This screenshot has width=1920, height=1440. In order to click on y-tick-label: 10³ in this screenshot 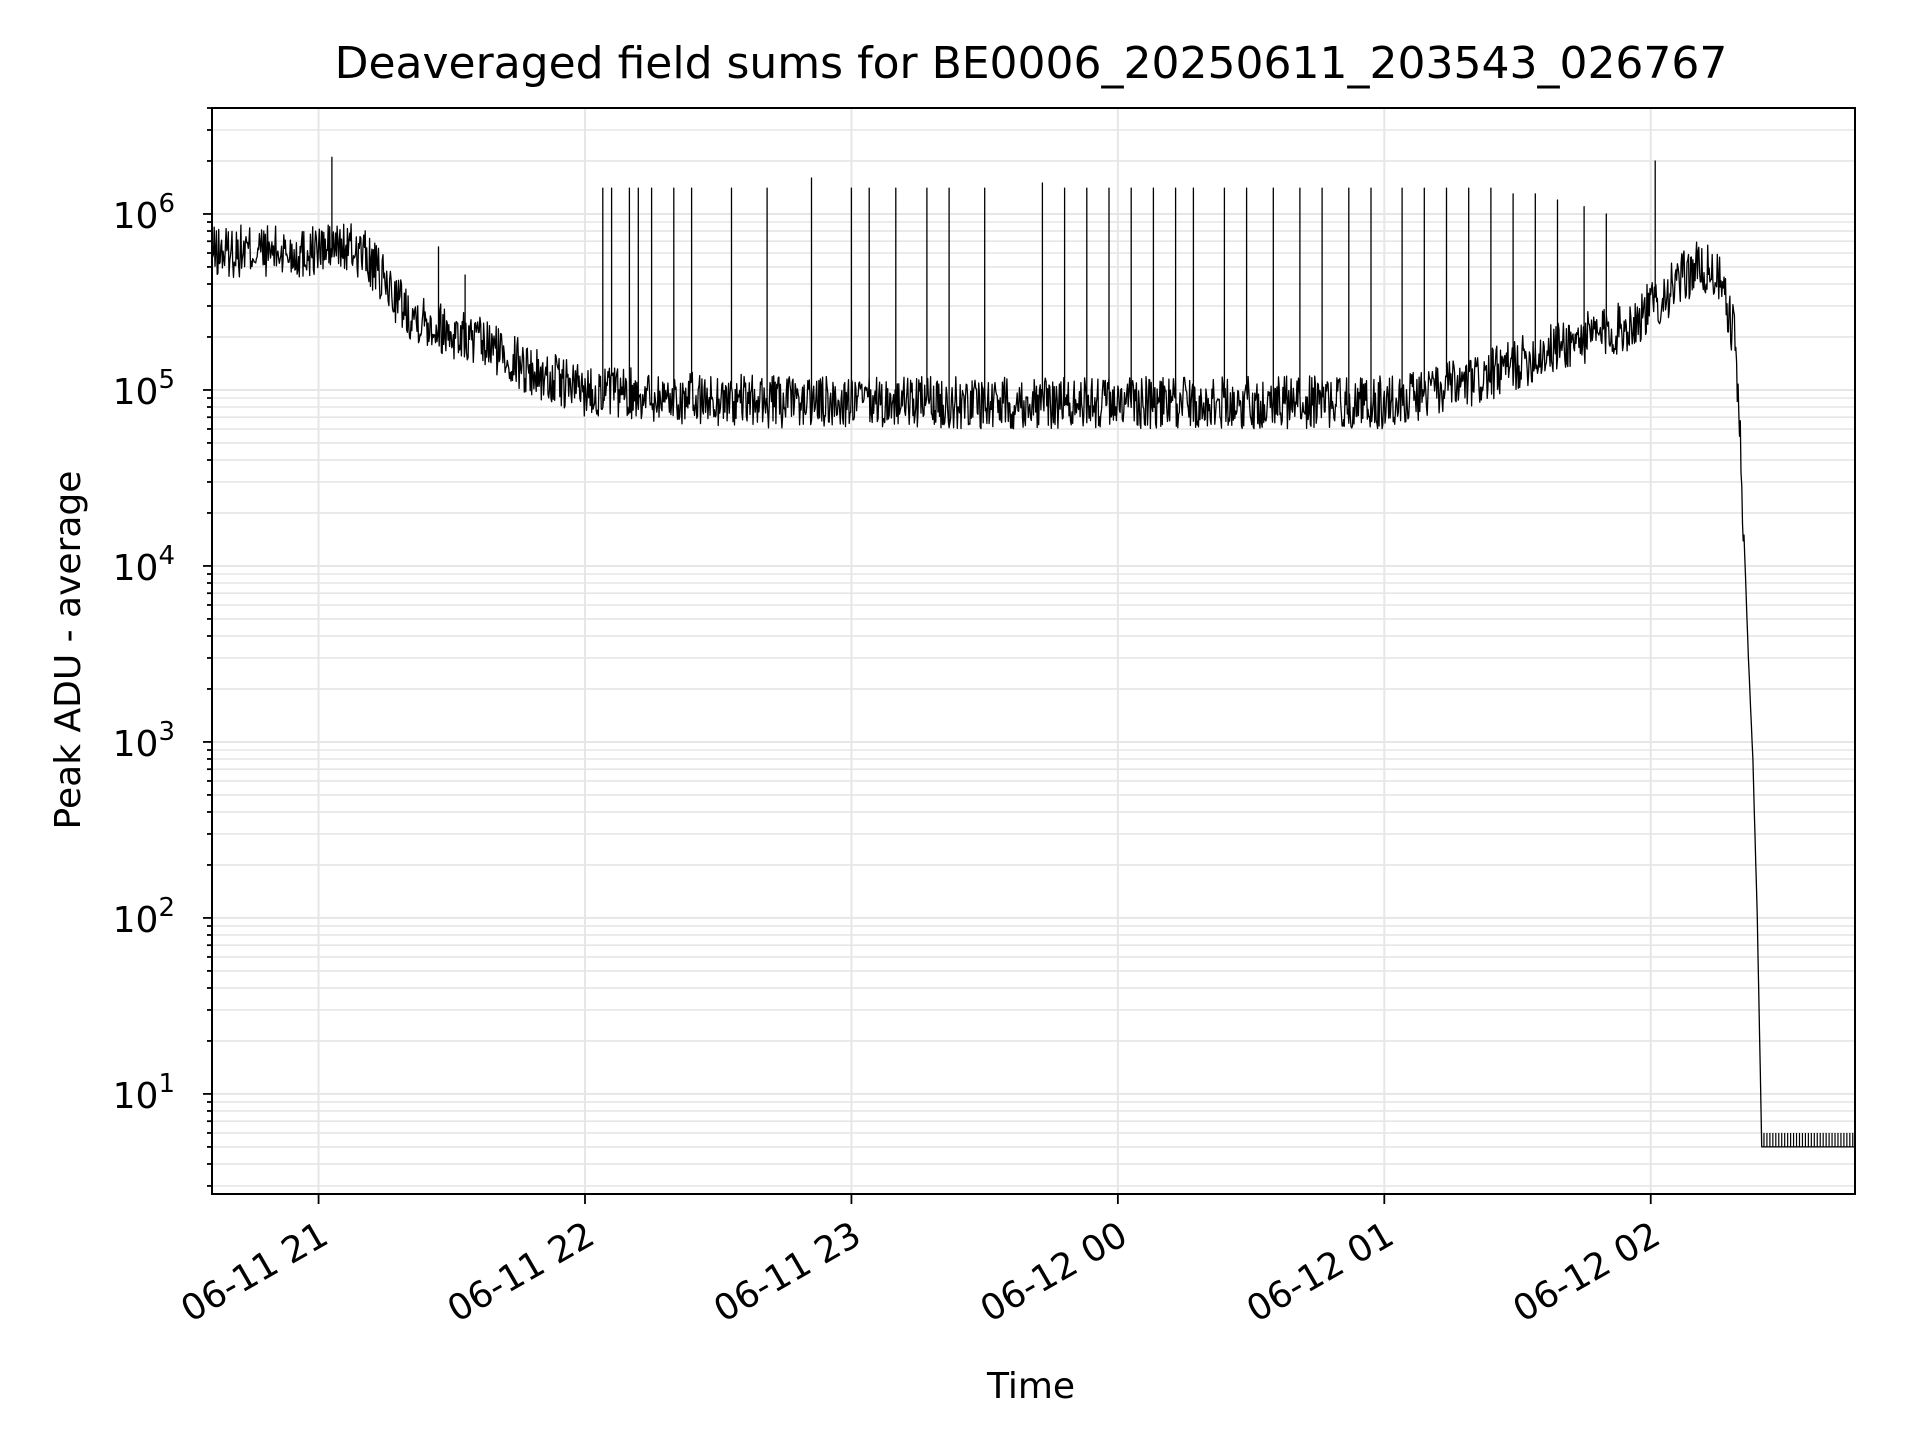, I will do `click(144, 741)`.